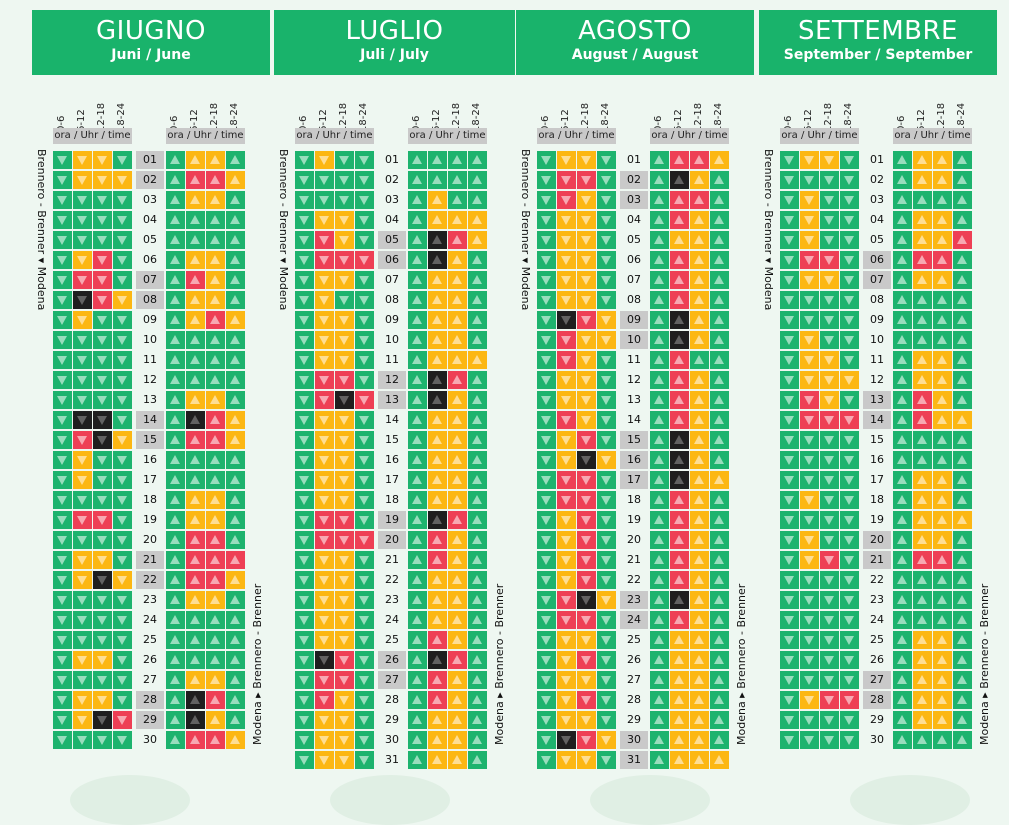 The image size is (1009, 825). I want to click on day-number: 29, so click(392, 719).